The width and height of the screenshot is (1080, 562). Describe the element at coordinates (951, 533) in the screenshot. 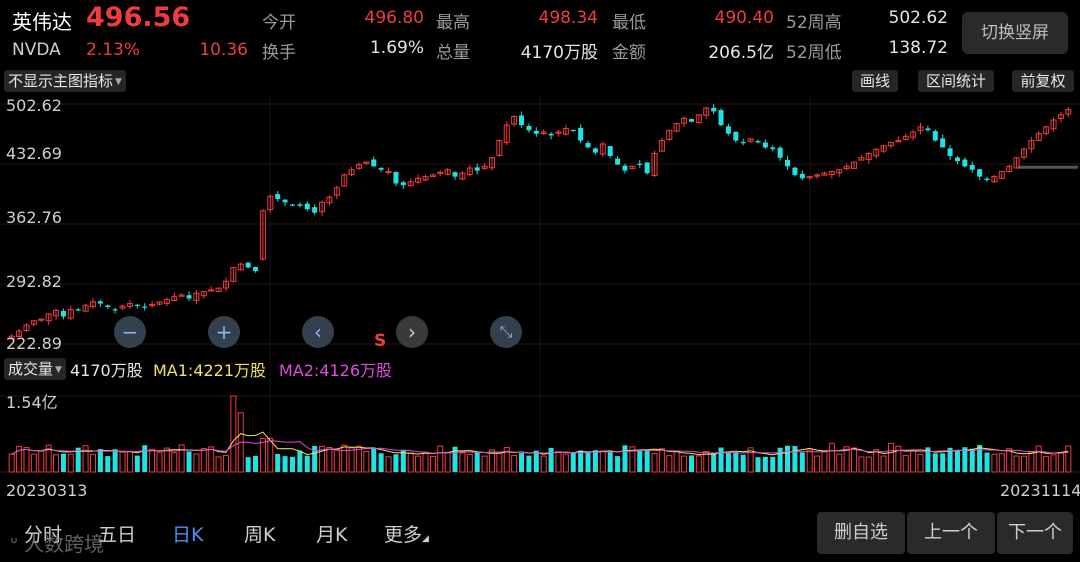

I see `previous-stock-button: 上一个` at that location.